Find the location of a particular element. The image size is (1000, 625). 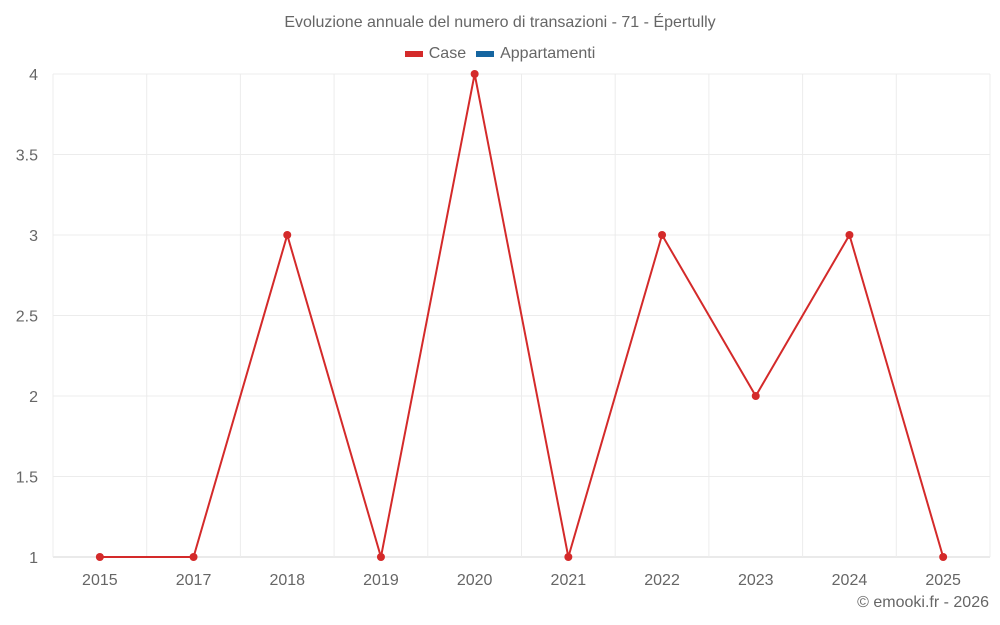

x-tick-label: 2025 is located at coordinates (943, 580).